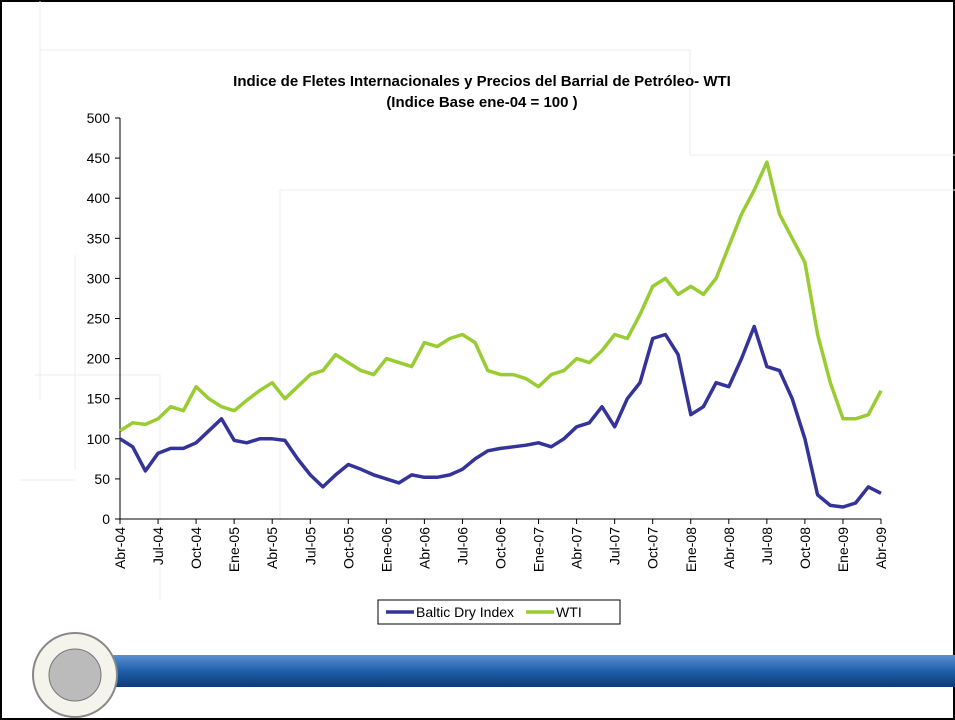 This screenshot has height=720, width=955. Describe the element at coordinates (729, 548) in the screenshot. I see `x-tick-label: Abr-08` at that location.